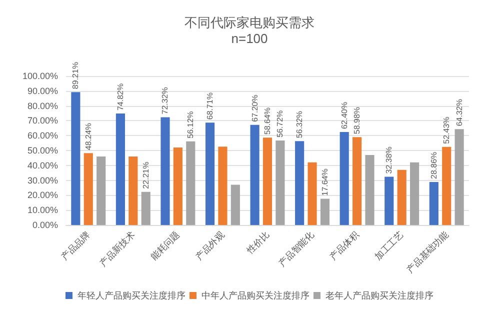 This screenshot has height=321, width=499. I want to click on x-tick-label: 产品体积, so click(344, 245).